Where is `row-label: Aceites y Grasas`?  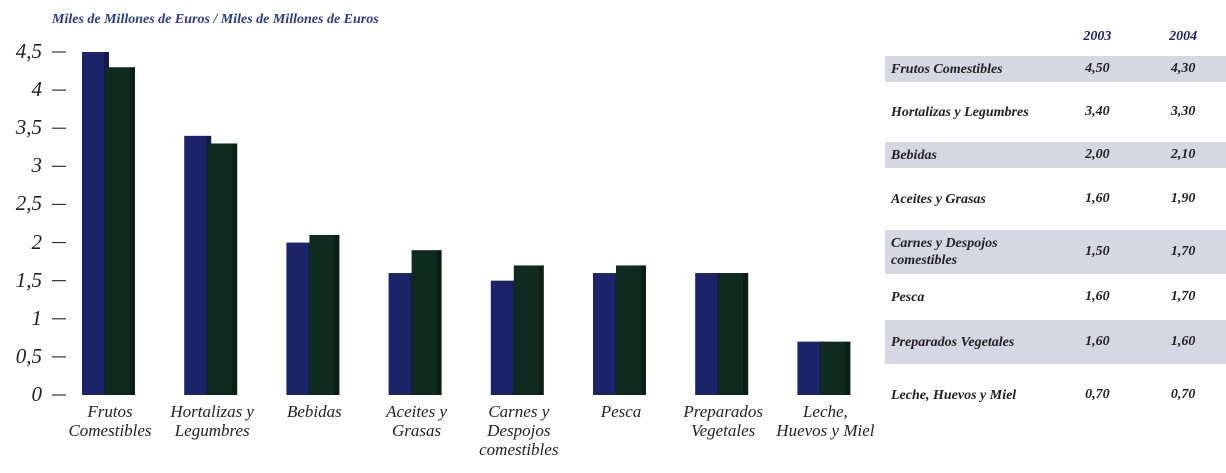
row-label: Aceites y Grasas is located at coordinates (938, 199).